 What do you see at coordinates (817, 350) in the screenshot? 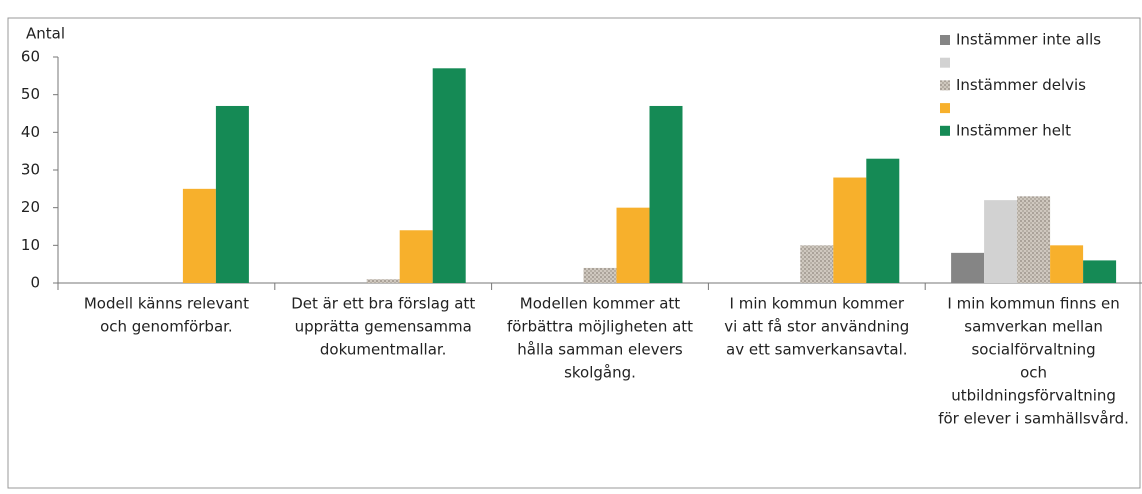
I see `x-tick-label: av ett samverkansavtal.` at bounding box center [817, 350].